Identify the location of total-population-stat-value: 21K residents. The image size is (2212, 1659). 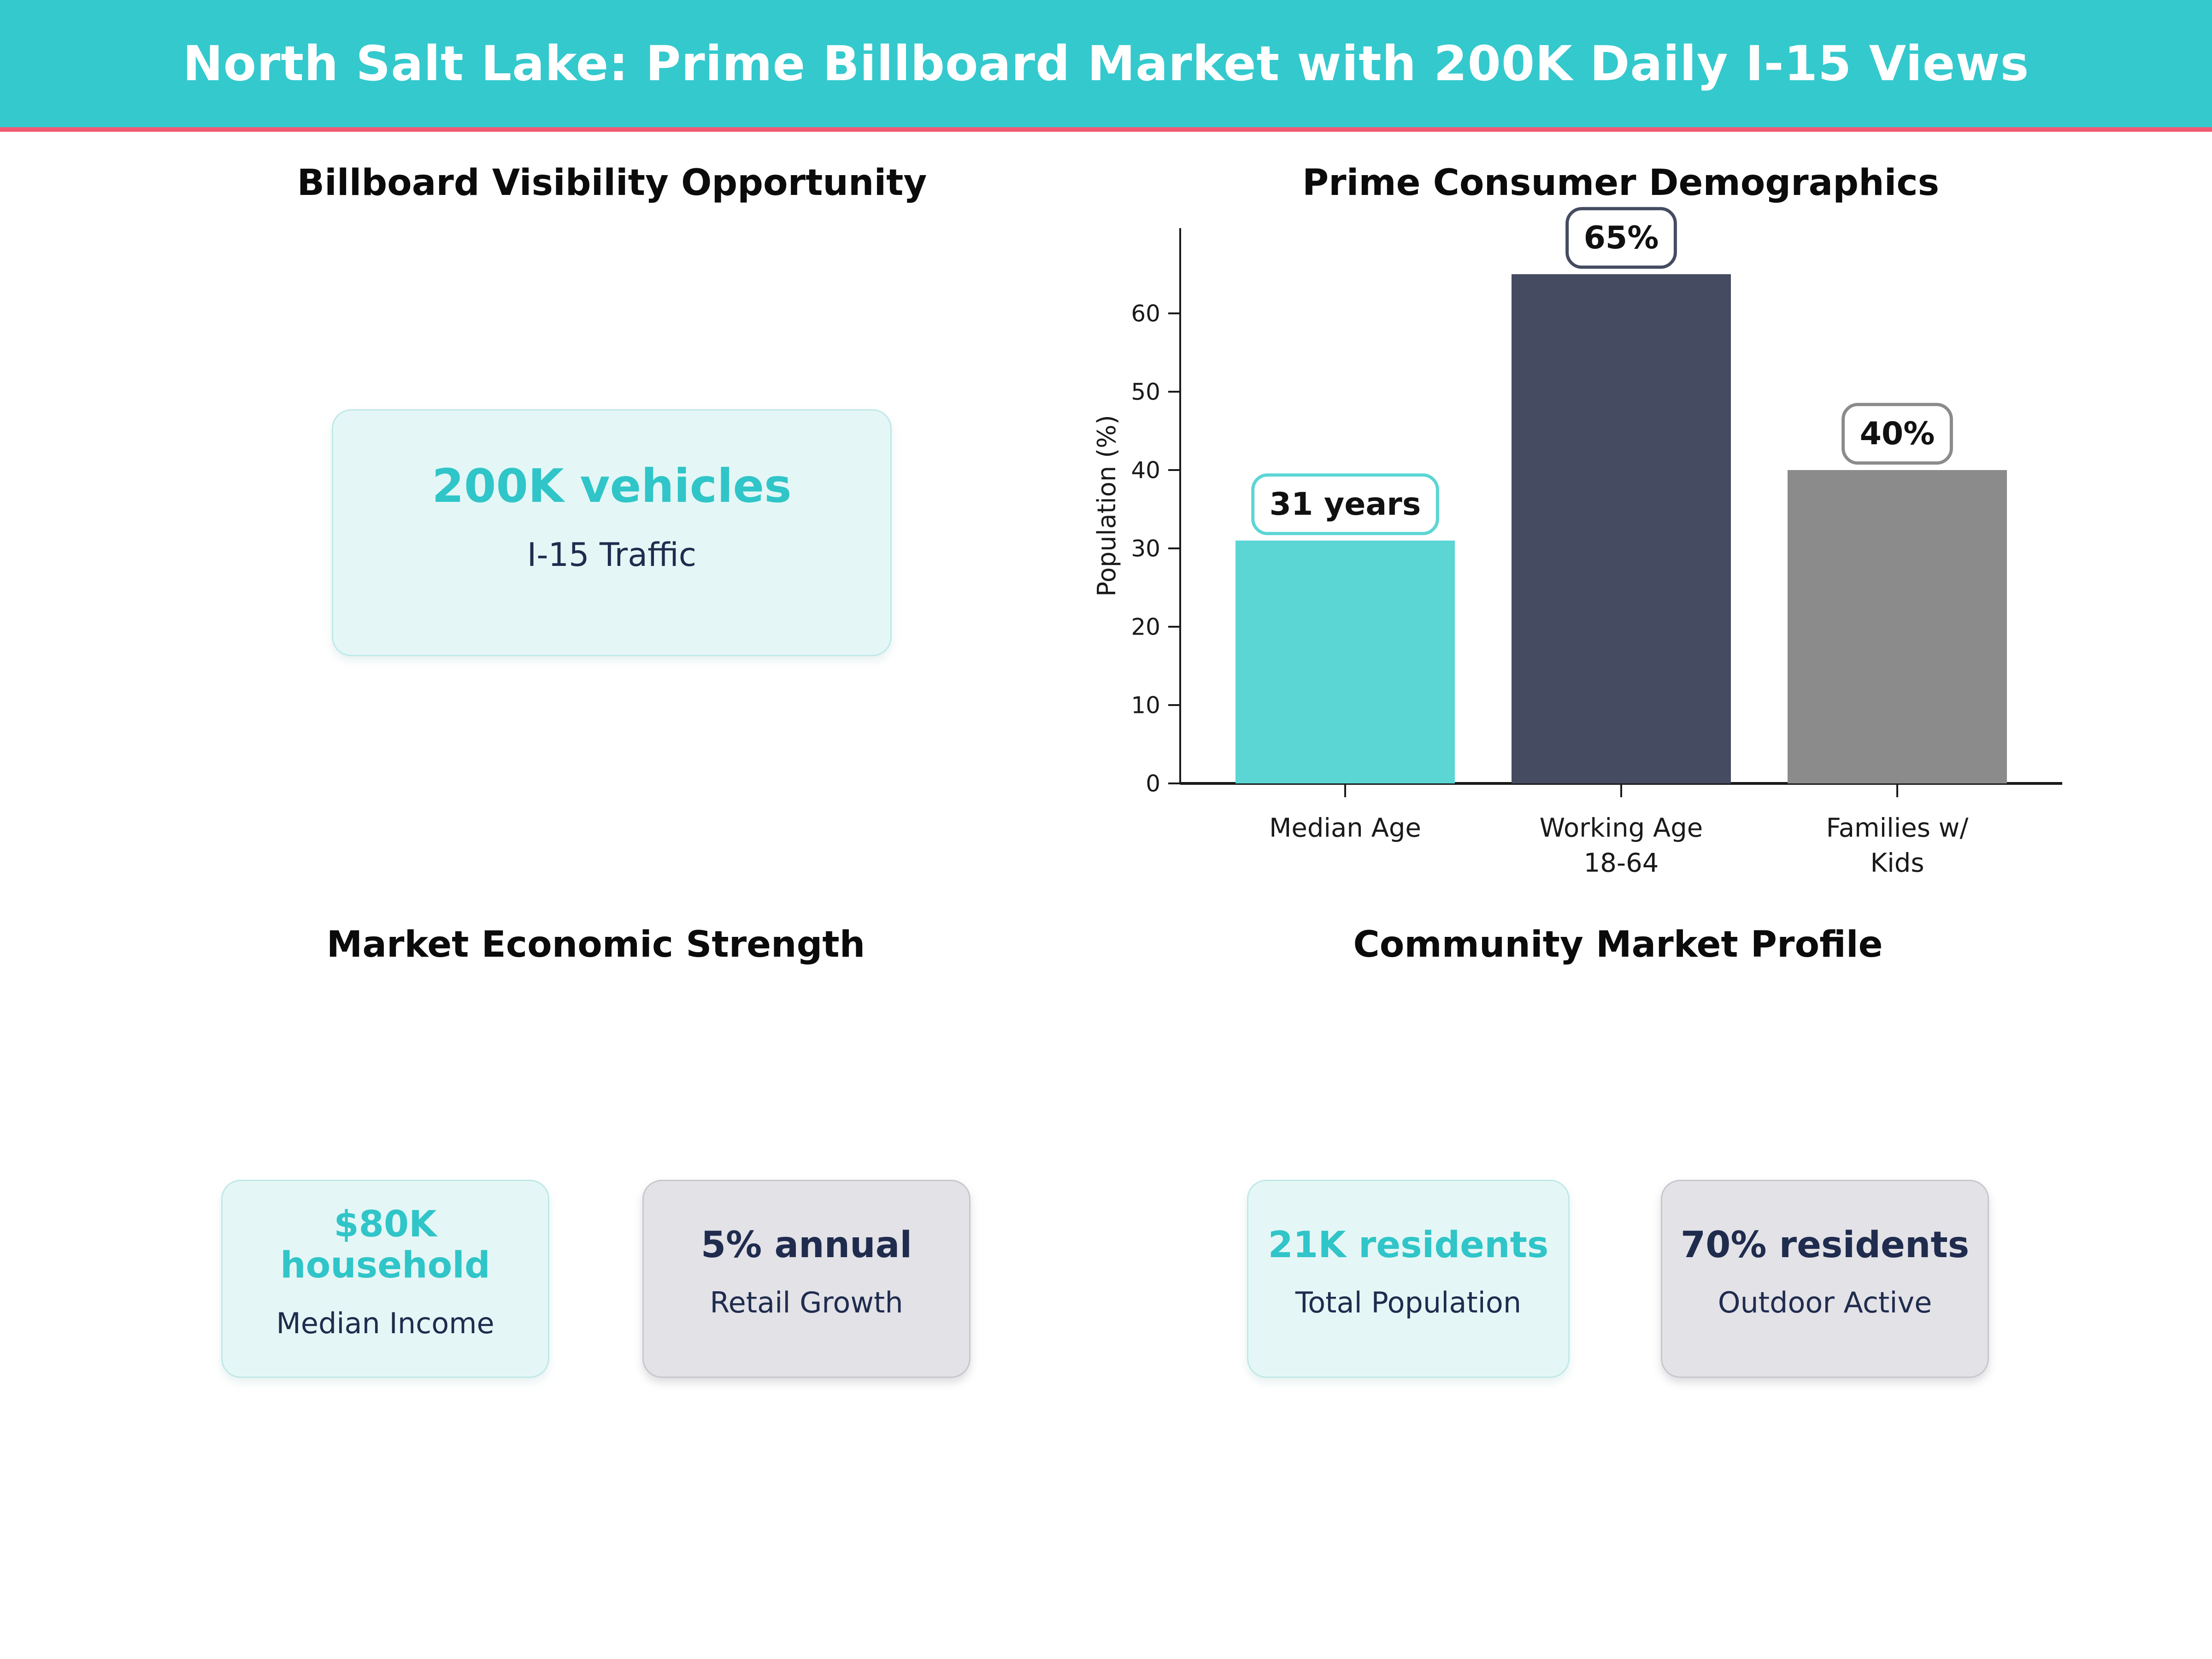
(1408, 1245).